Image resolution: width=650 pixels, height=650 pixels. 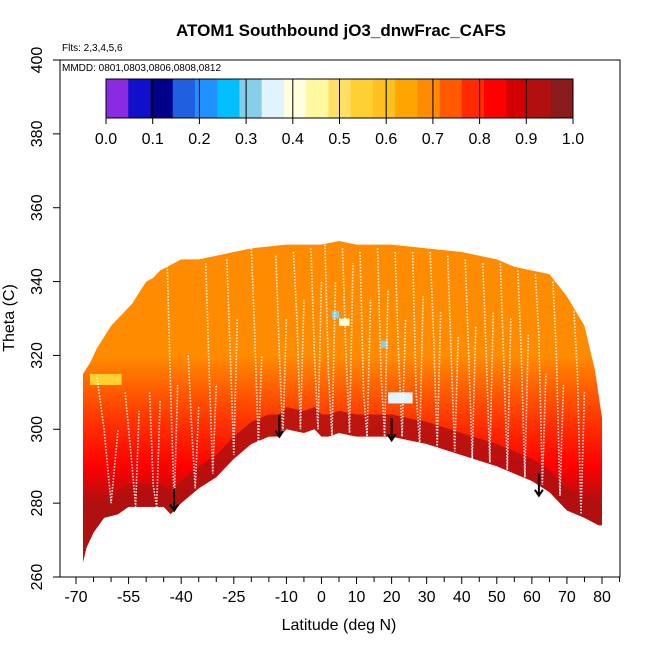 I want to click on x-tick-label: -55, so click(x=128, y=597).